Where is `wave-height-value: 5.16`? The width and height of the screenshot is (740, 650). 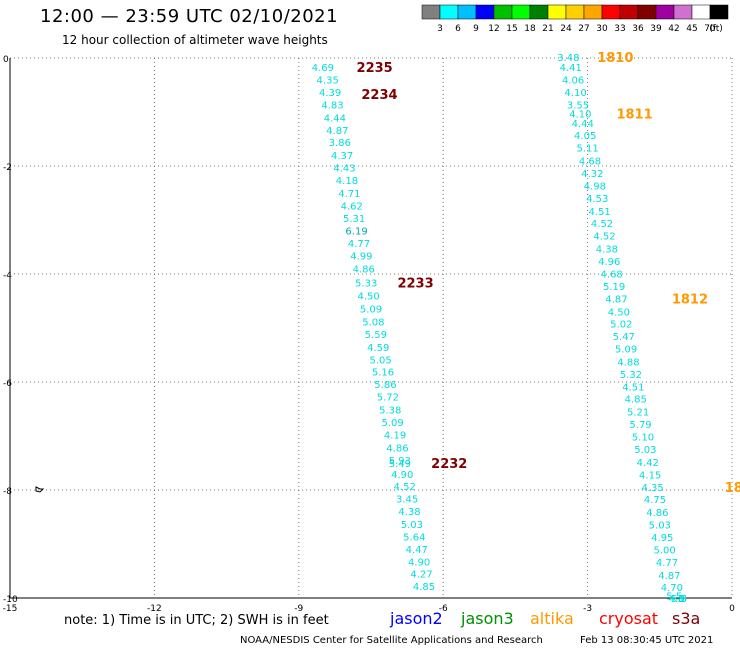 wave-height-value: 5.16 is located at coordinates (383, 373).